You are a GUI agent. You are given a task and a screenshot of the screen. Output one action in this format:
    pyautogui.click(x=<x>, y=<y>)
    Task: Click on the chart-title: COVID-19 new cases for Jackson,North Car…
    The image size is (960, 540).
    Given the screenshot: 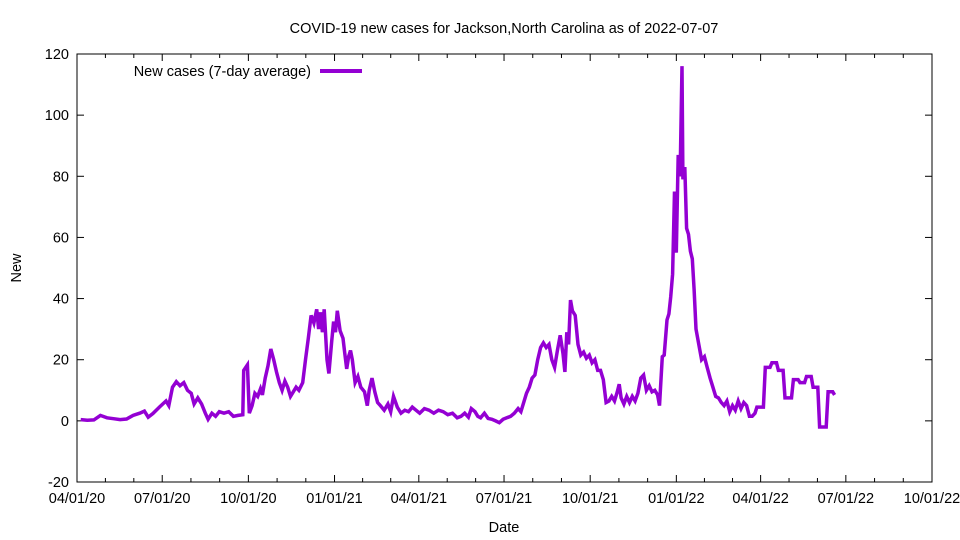 What is the action you would take?
    pyautogui.click(x=504, y=29)
    